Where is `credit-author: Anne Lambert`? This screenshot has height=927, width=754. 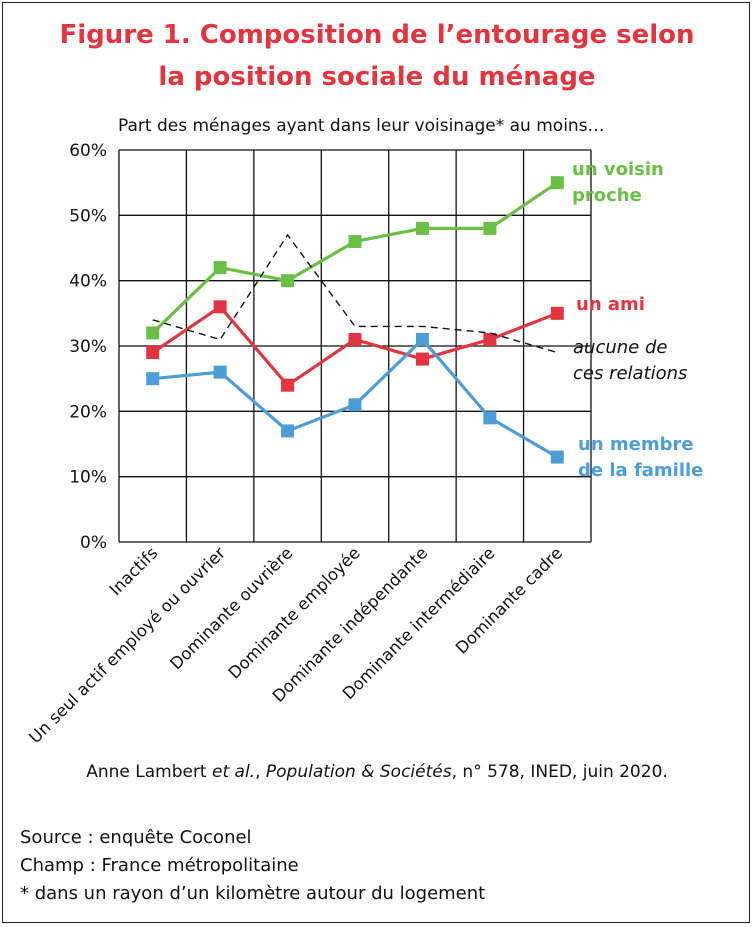
credit-author: Anne Lambert is located at coordinates (149, 772).